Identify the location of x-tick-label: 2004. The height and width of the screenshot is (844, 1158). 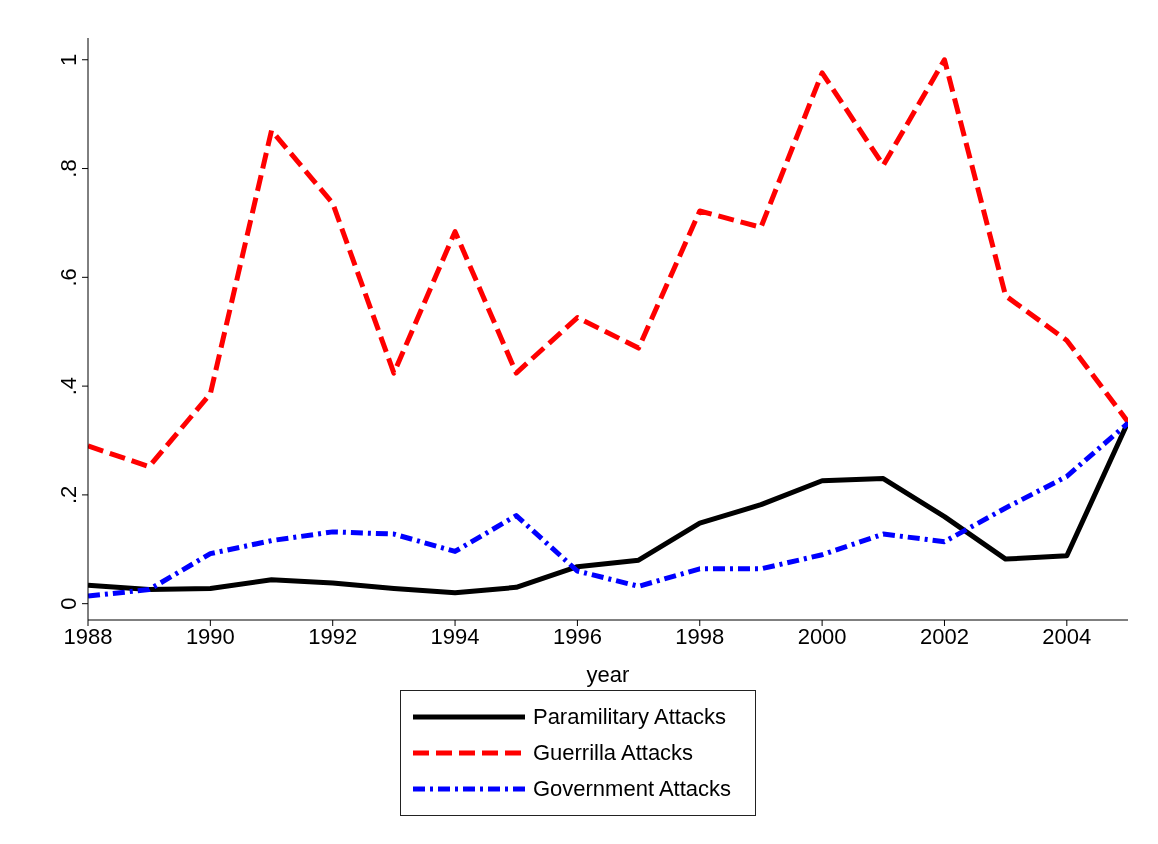
(1067, 636).